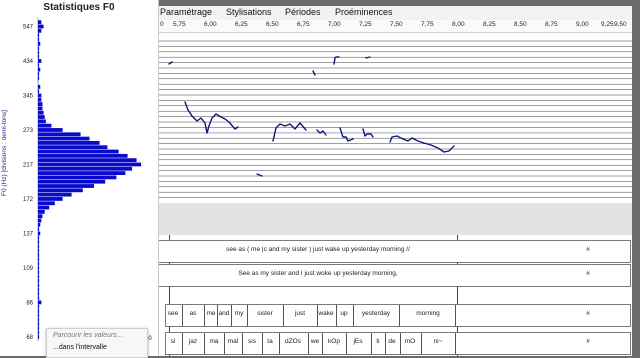 The height and width of the screenshot is (358, 640). I want to click on phone-label: jEs, so click(358, 341).